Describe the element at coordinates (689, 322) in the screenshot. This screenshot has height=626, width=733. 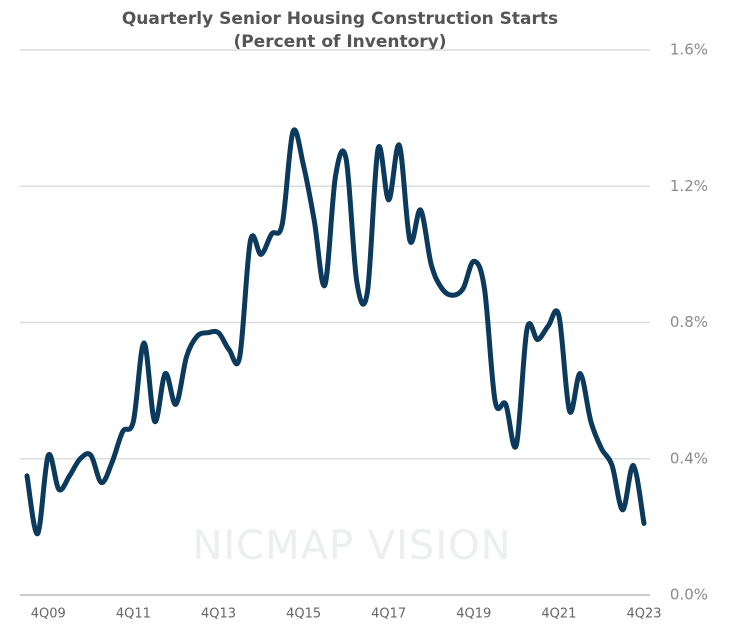
I see `y-tick-label: 0.8%` at that location.